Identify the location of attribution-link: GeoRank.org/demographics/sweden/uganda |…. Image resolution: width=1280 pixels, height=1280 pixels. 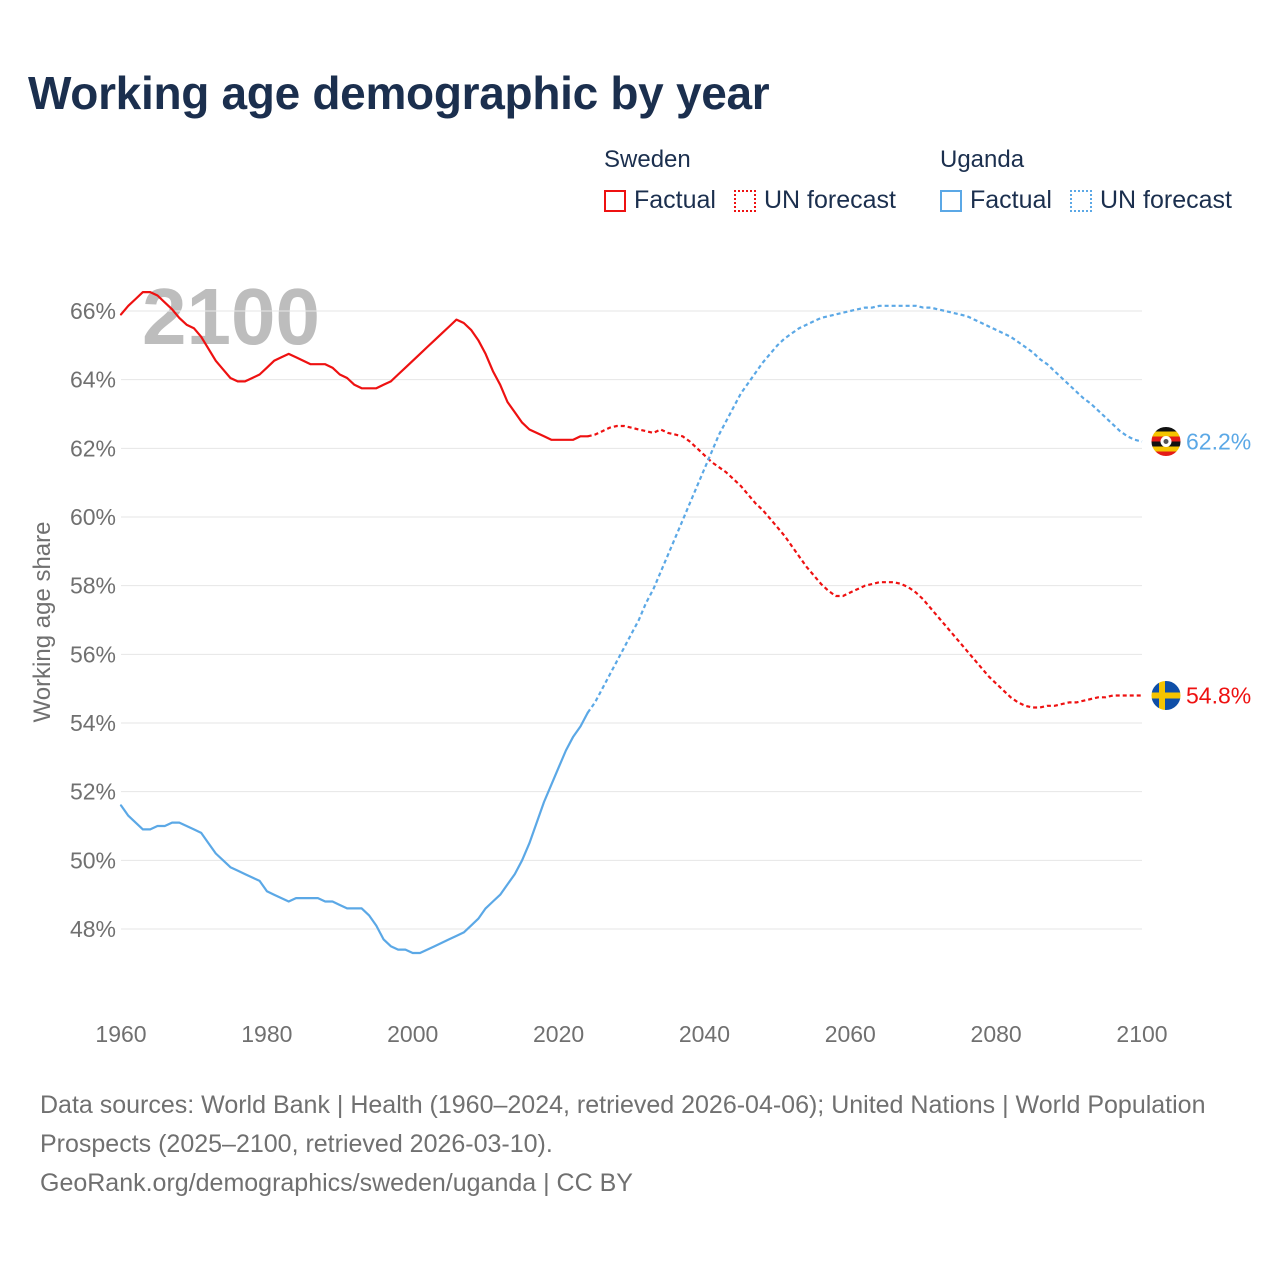
(336, 1183).